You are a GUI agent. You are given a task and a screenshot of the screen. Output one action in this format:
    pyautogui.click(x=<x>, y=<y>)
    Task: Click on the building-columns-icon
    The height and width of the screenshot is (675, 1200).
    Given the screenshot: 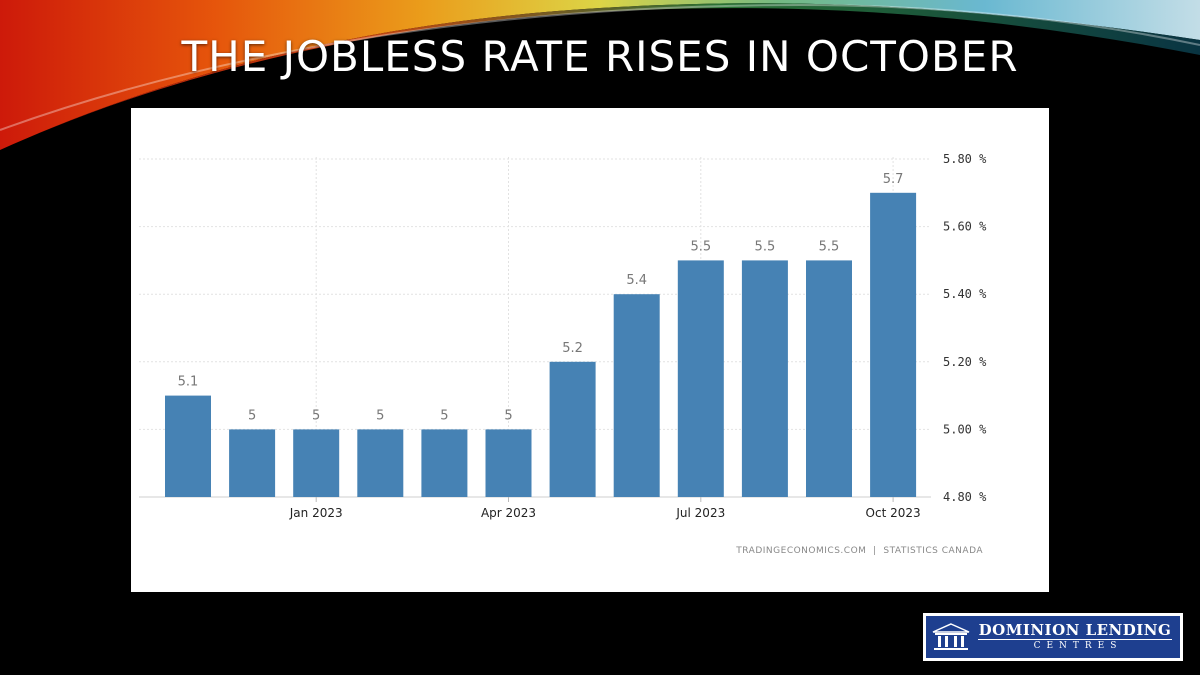 What is the action you would take?
    pyautogui.click(x=951, y=637)
    